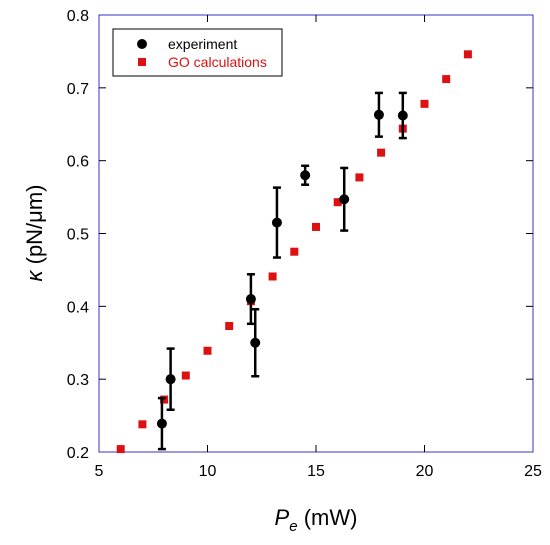 The width and height of the screenshot is (550, 545). I want to click on x-tick-label: 15, so click(316, 471).